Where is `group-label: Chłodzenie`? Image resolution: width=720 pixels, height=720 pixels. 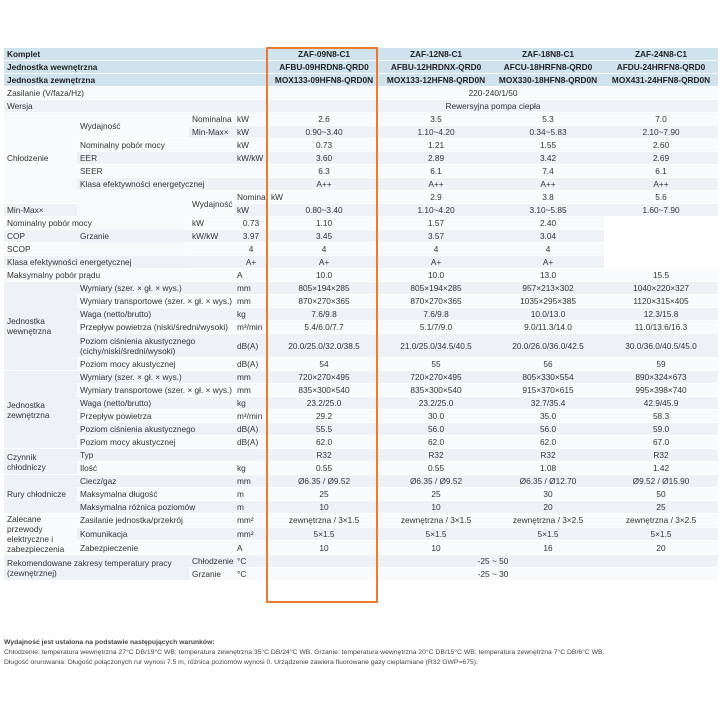
group-label: Chłodzenie is located at coordinates (40, 158).